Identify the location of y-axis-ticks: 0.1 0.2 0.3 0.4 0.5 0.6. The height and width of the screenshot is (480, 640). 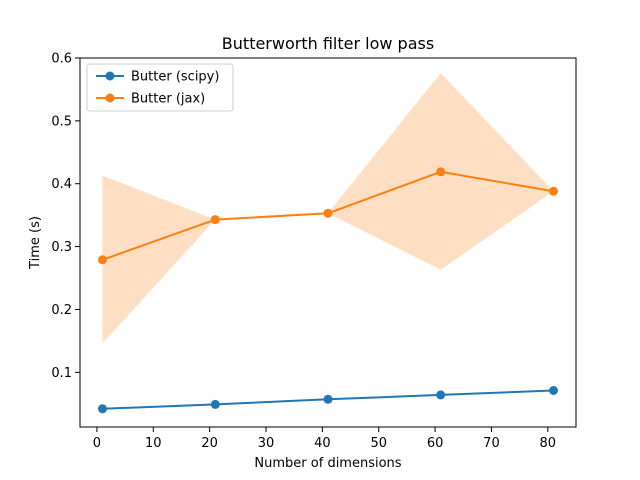
(65, 216).